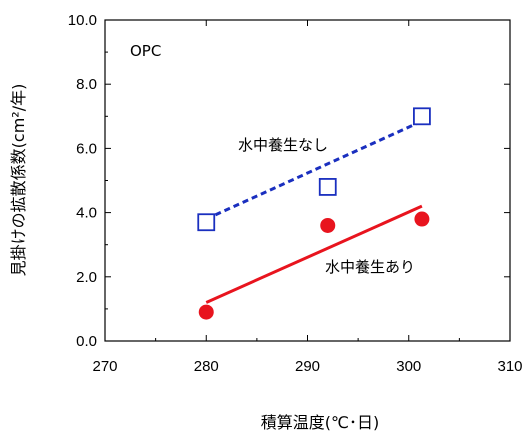 The width and height of the screenshot is (532, 436). I want to click on y-axis-title: 見掛けの拡散係数(cm²/年), so click(18, 180).